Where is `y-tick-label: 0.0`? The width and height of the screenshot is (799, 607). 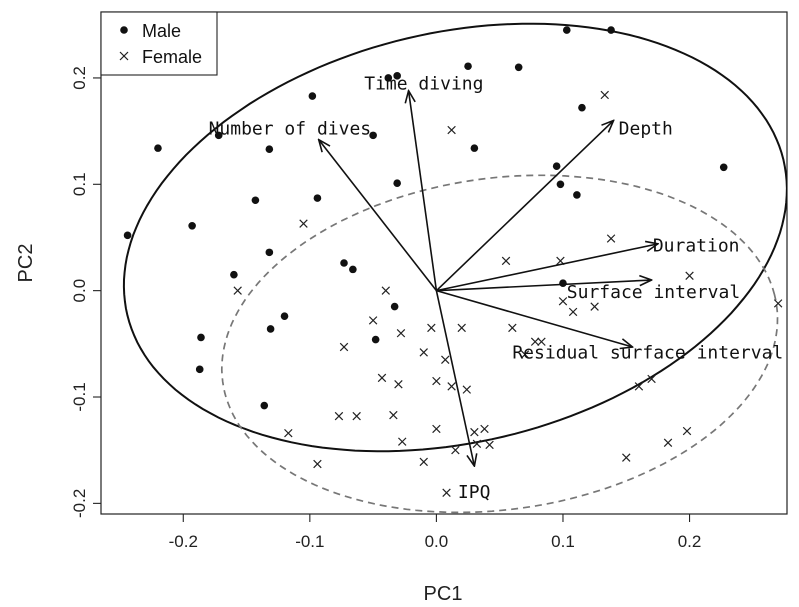 y-tick-label: 0.0 is located at coordinates (79, 291).